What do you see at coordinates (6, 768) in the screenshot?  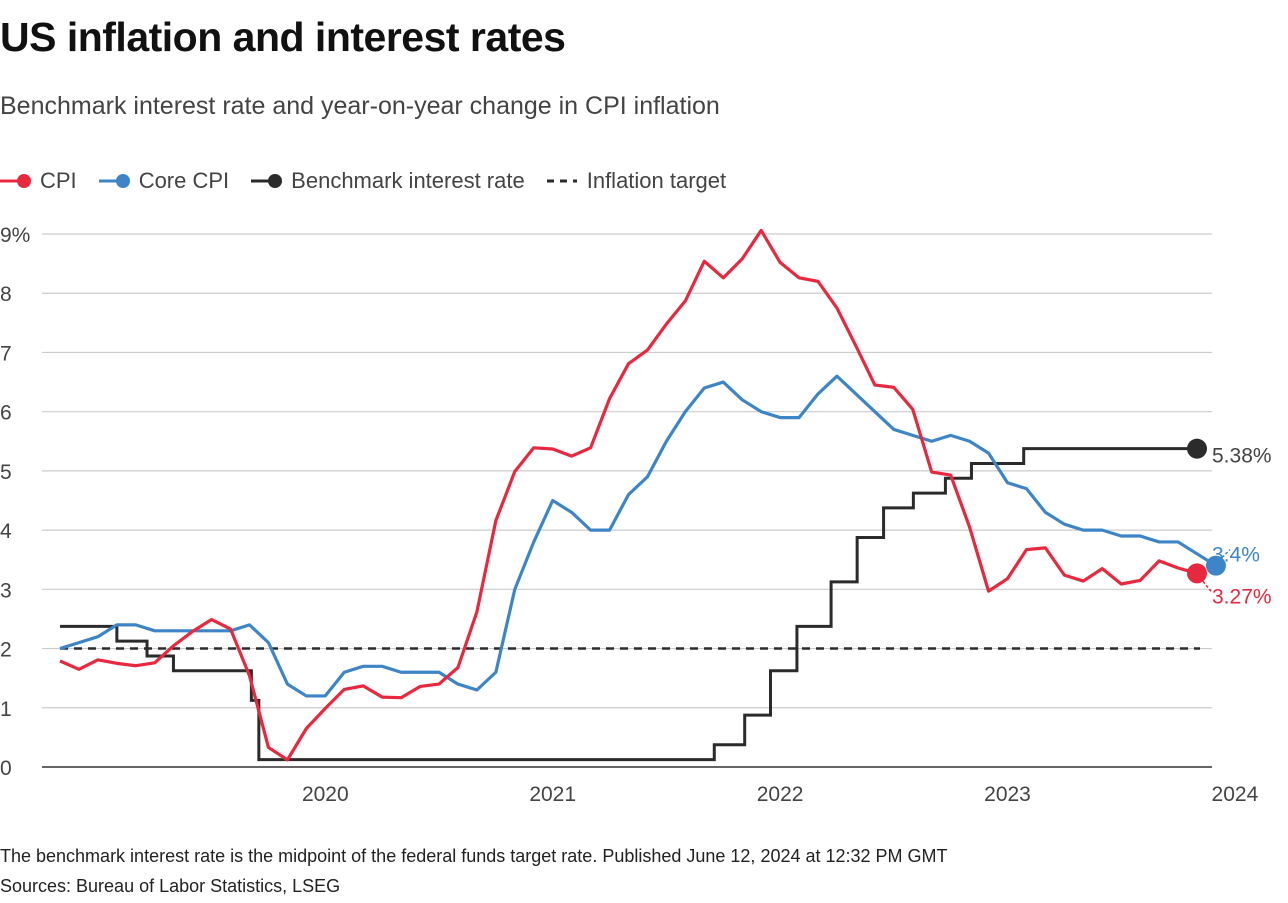 I see `y-tick-label: 0` at bounding box center [6, 768].